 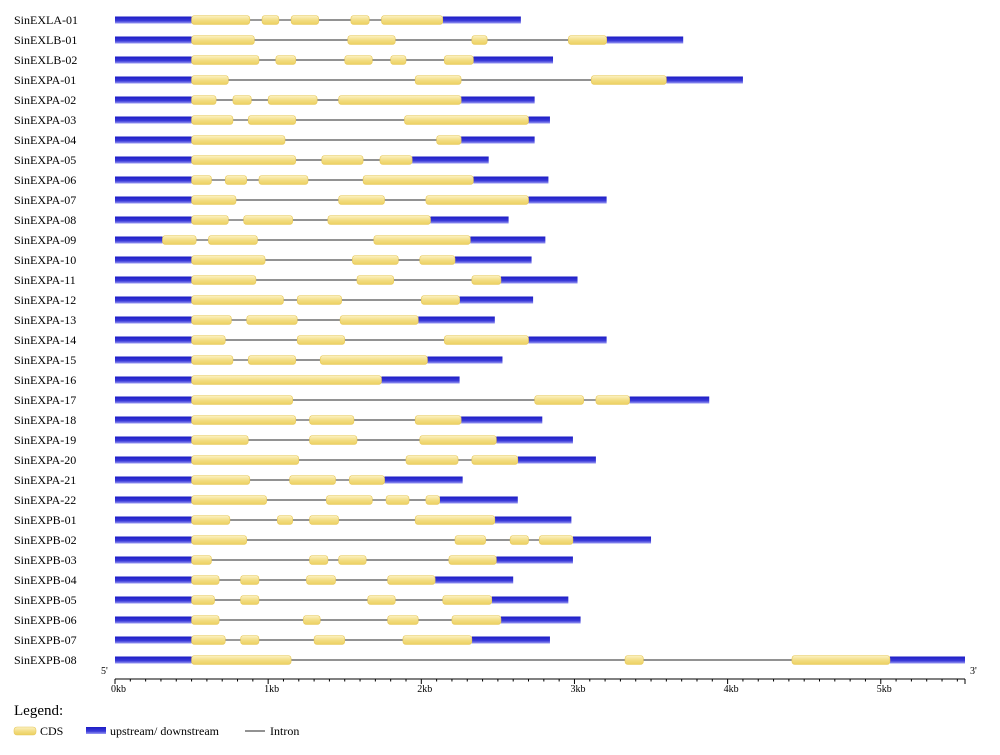 I want to click on gene-row: SinEXLB-01, so click(x=349, y=40).